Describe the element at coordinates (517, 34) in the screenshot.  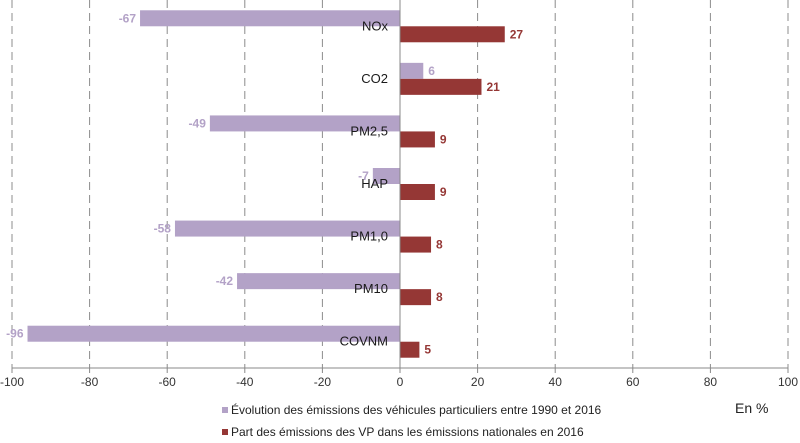
I see `data-label-part: 27` at that location.